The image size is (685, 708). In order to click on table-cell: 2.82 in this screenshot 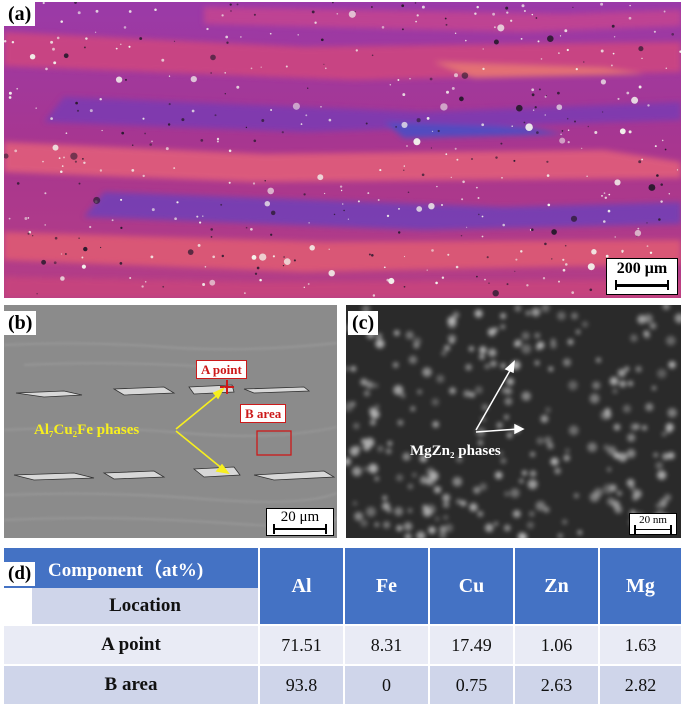, I will do `click(640, 685)`.